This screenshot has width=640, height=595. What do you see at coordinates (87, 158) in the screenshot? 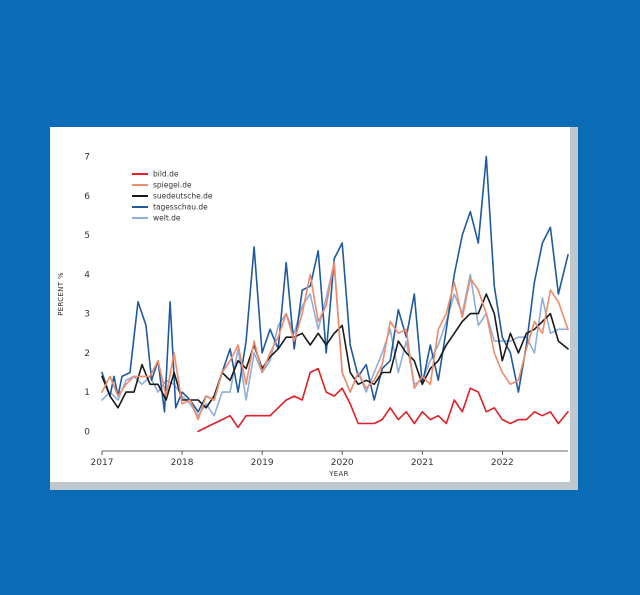
I see `y-tick-label: 7` at bounding box center [87, 158].